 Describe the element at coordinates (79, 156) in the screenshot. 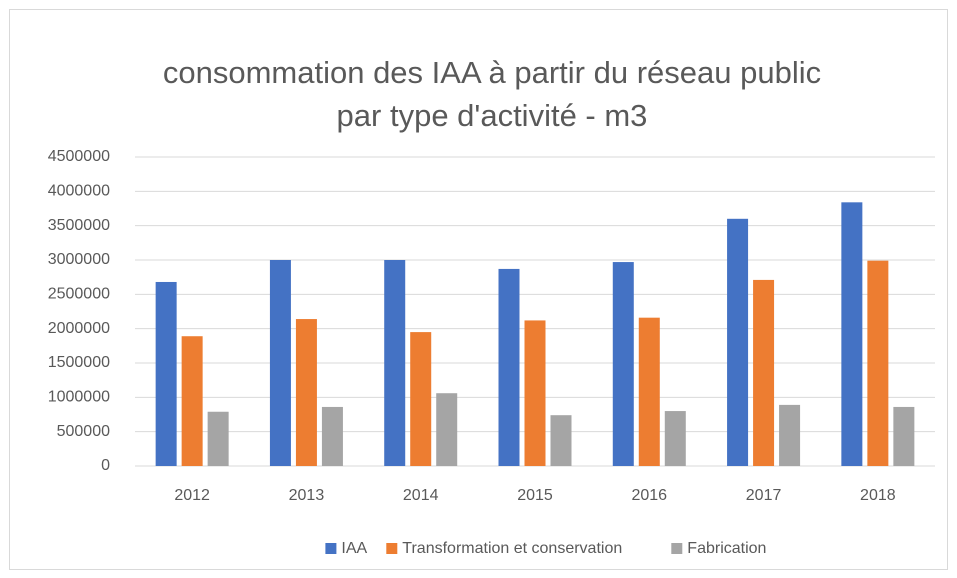

I see `y-tick-label: 4500000` at that location.